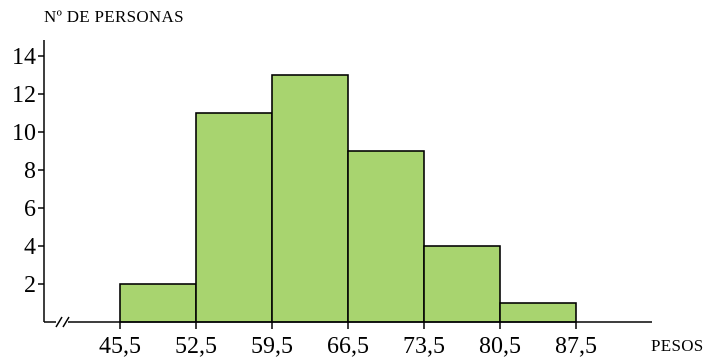 The height and width of the screenshot is (358, 709). I want to click on y-tick-label: 2, so click(30, 285).